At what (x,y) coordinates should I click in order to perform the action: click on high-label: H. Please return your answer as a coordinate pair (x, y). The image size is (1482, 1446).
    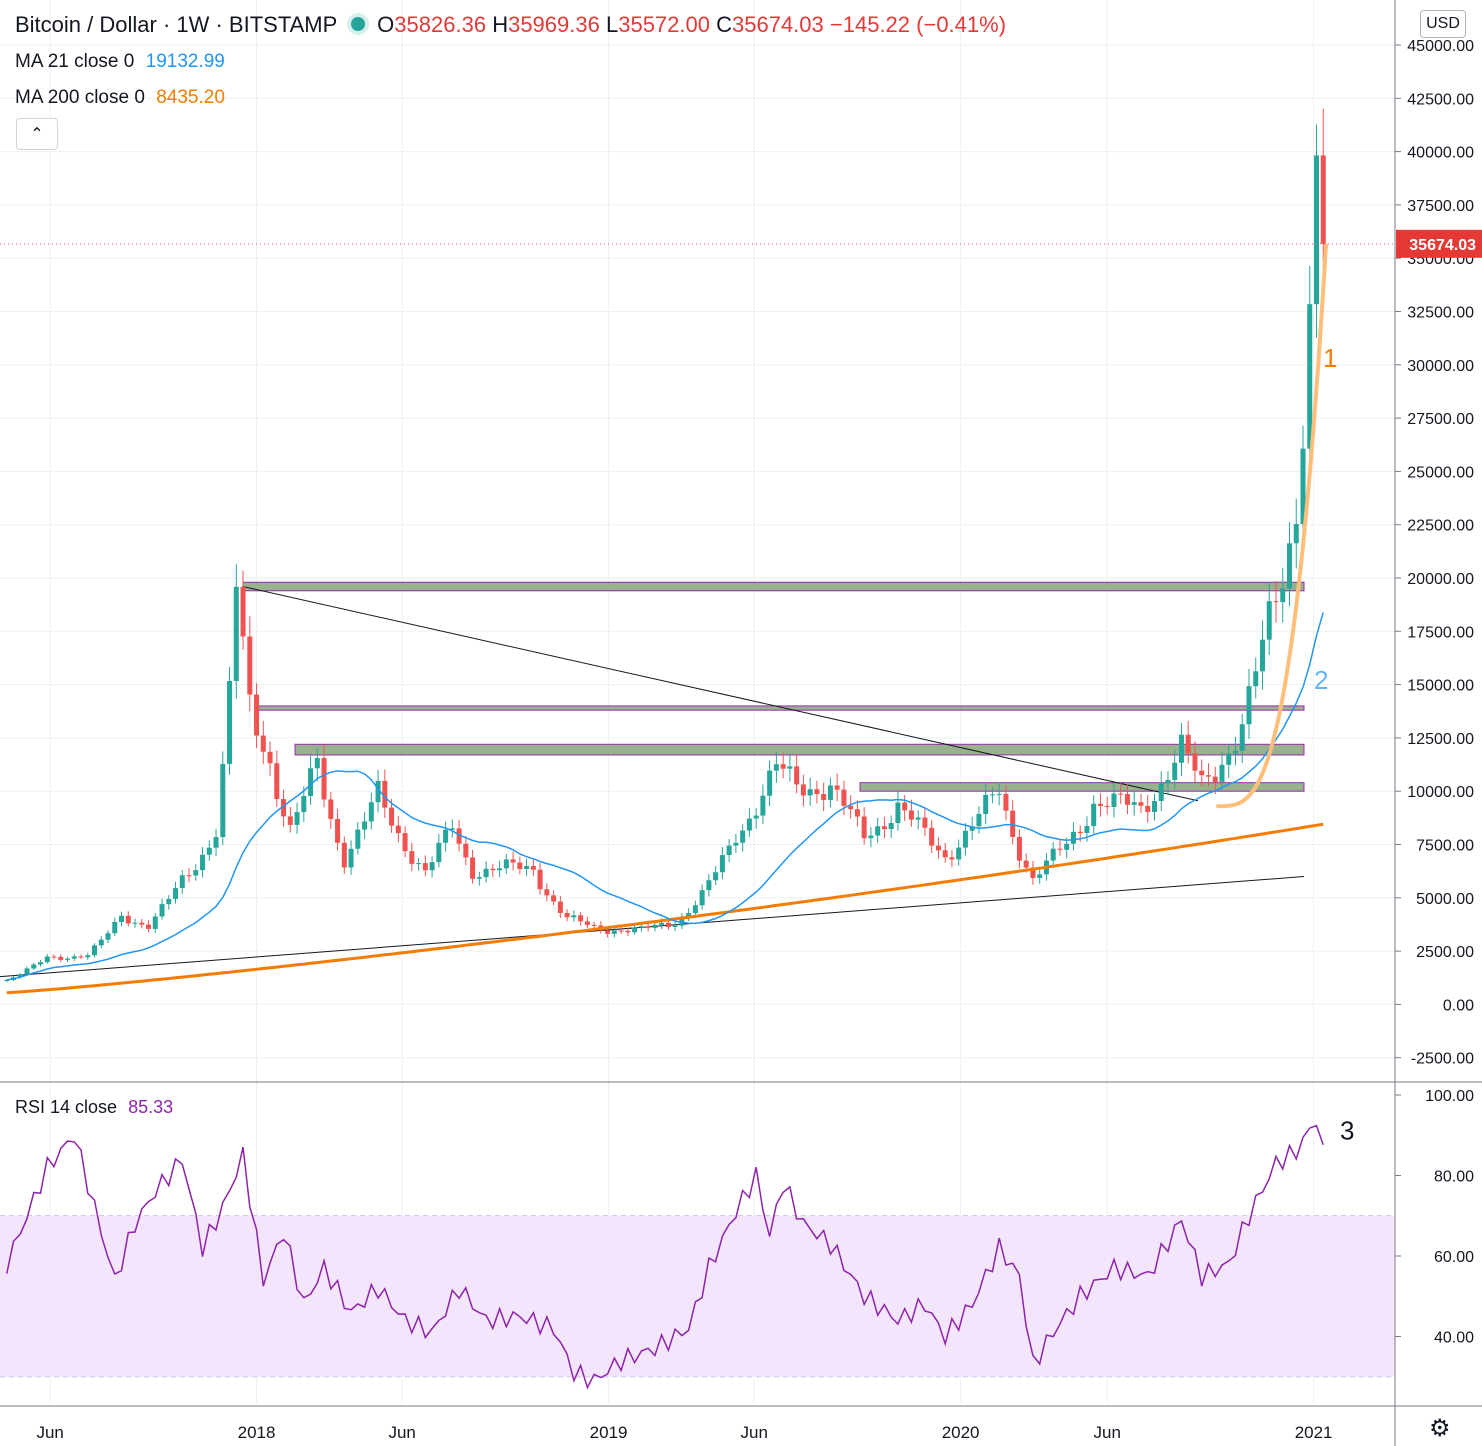
    Looking at the image, I should click on (500, 24).